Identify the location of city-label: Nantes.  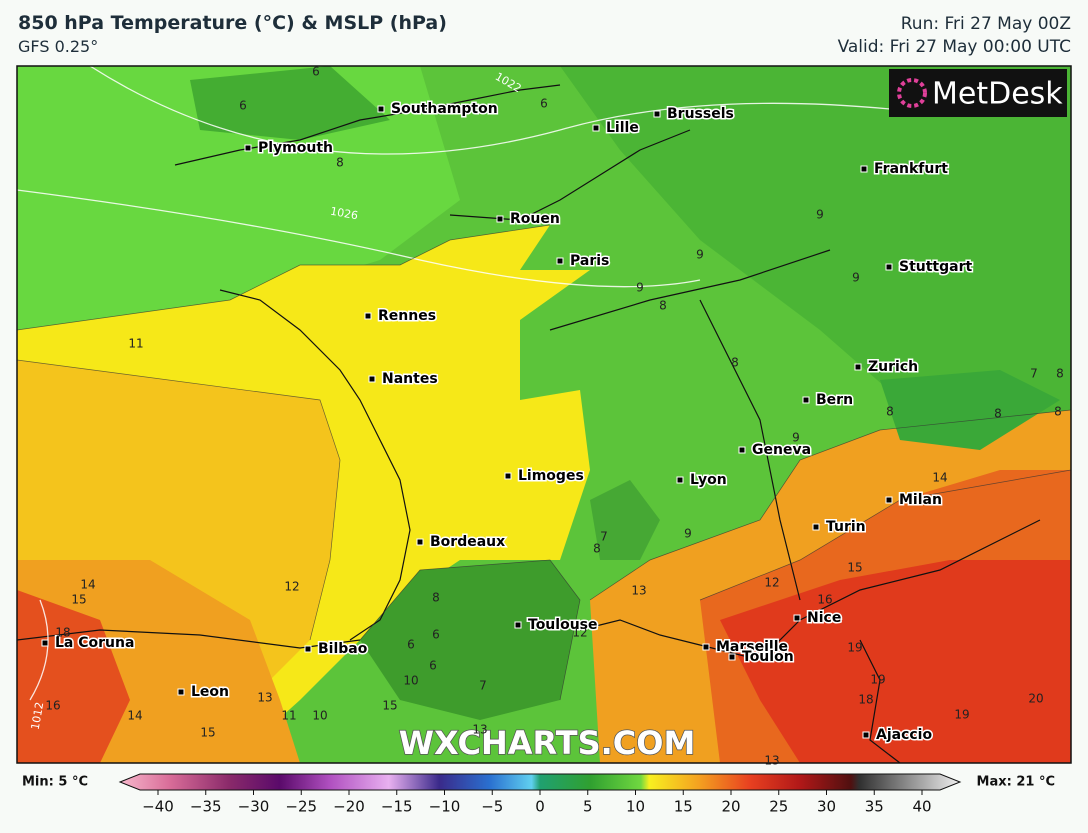
(410, 379).